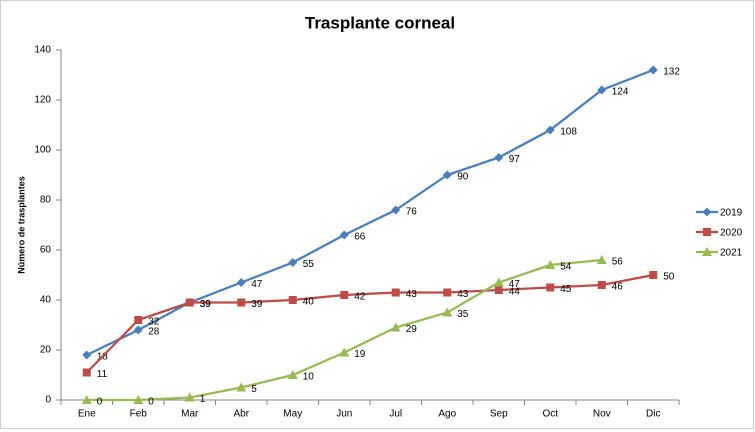 The width and height of the screenshot is (755, 432). Describe the element at coordinates (671, 72) in the screenshot. I see `data-label: 132` at that location.